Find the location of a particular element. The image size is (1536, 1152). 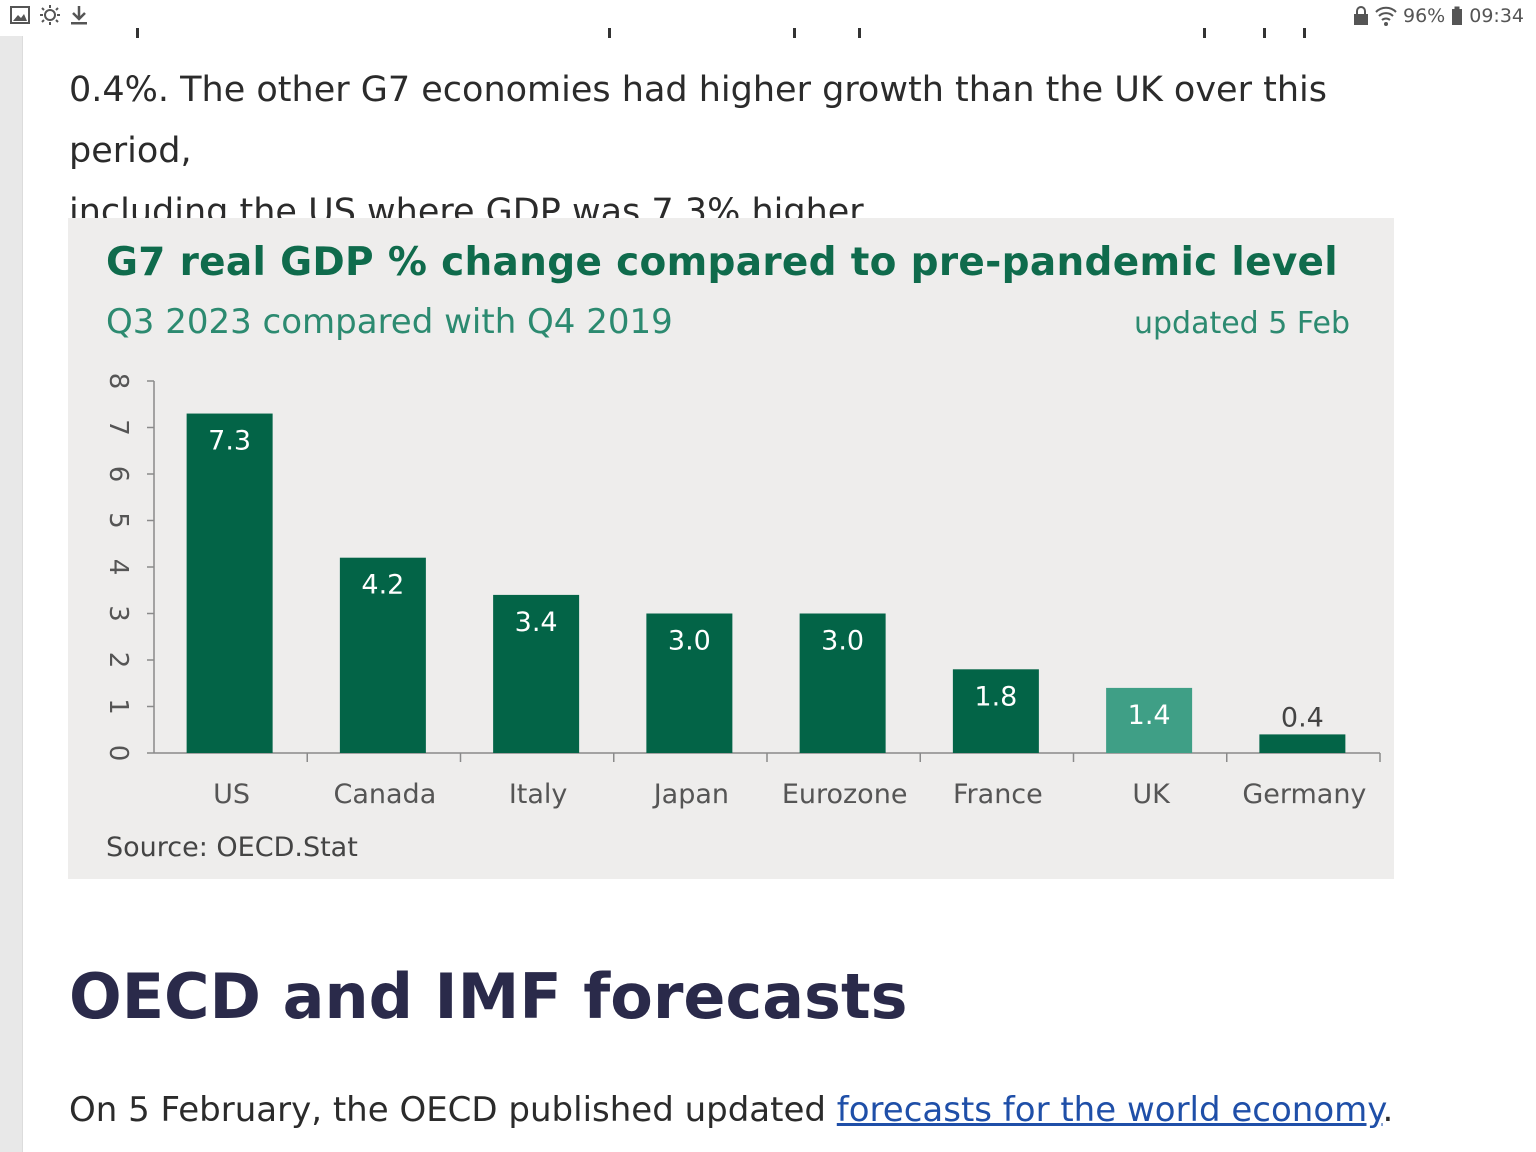

x-tick-label: Italy is located at coordinates (538, 794).